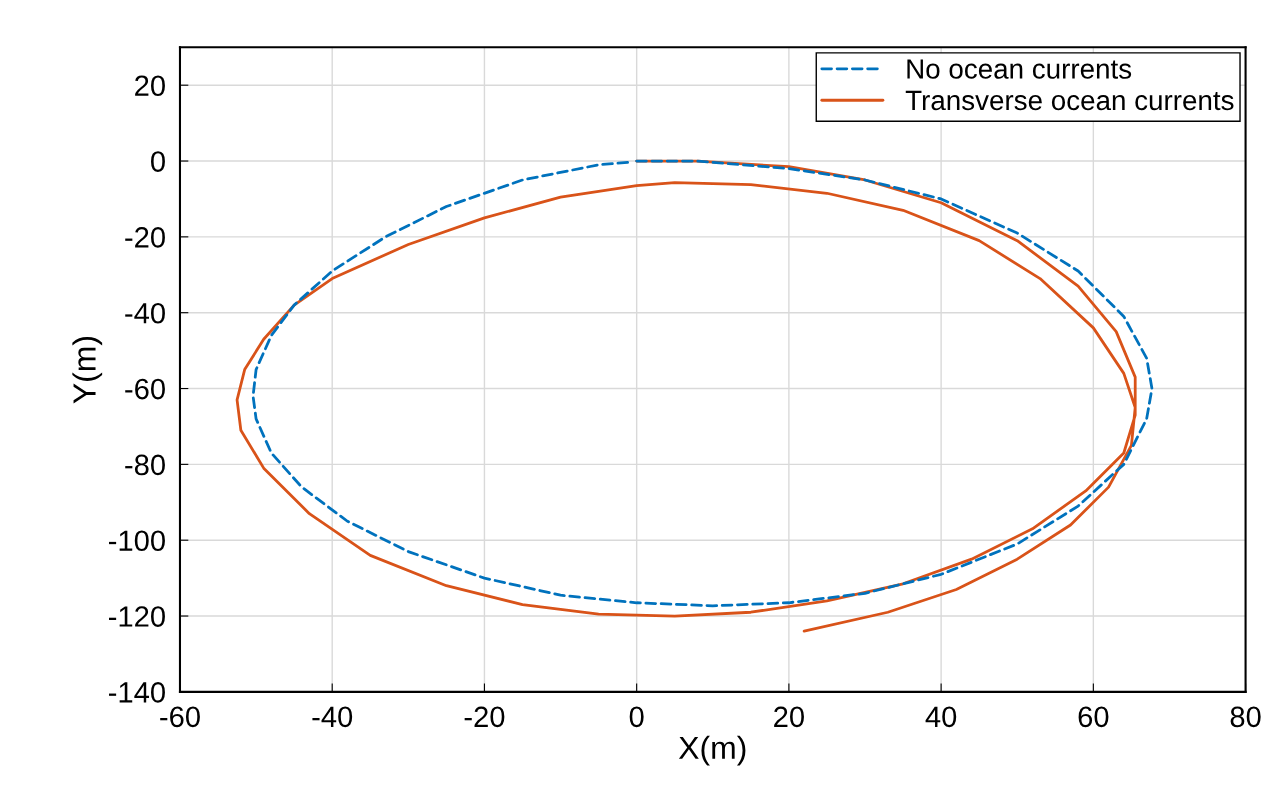 The image size is (1271, 788). Describe the element at coordinates (137, 616) in the screenshot. I see `y-tick-label: -120` at that location.